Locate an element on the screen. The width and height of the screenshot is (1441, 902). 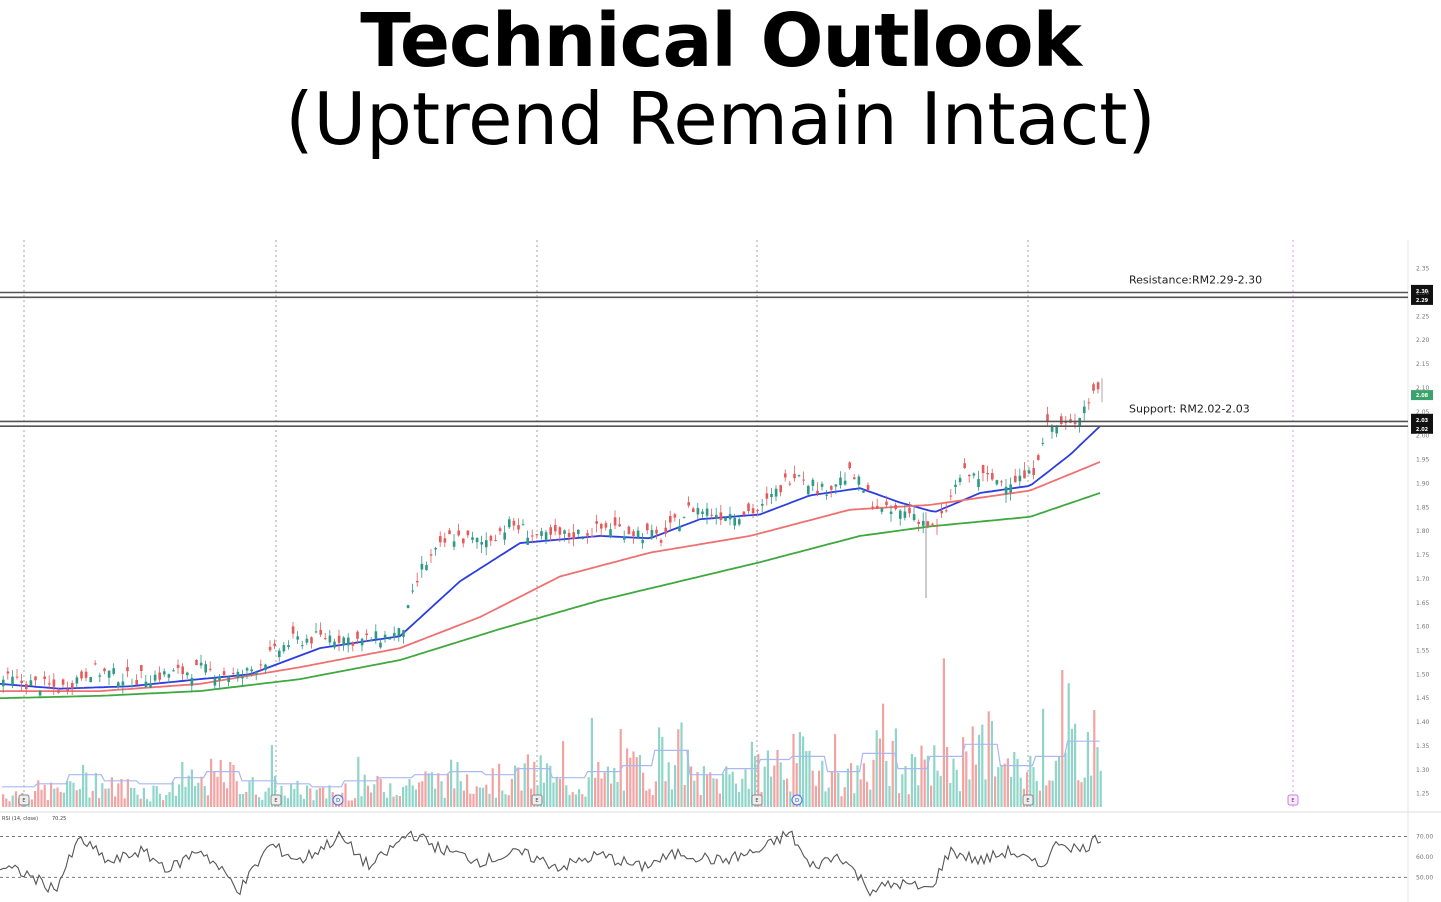
resistance-label: Resistance:RM2.29-2.30 is located at coordinates (1195, 280).